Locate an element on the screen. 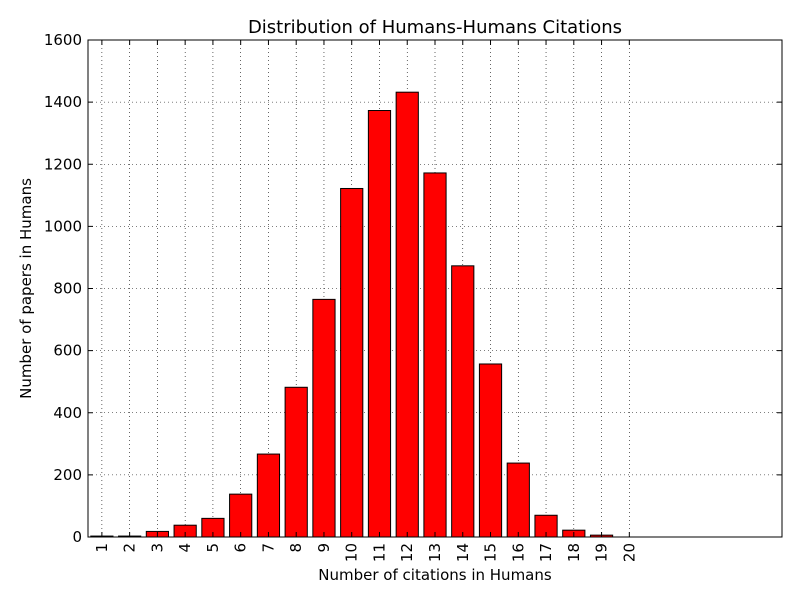  x-tick-label: 11 is located at coordinates (379, 552).